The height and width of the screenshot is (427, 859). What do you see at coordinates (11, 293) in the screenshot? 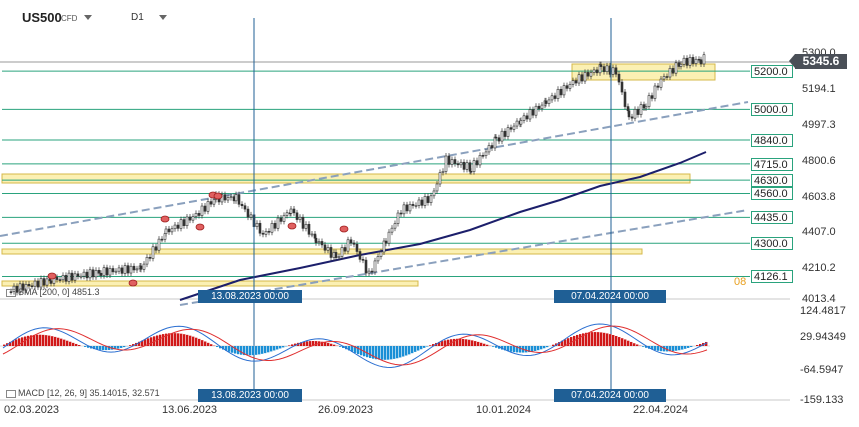
I see `sma-settings-icon` at bounding box center [11, 293].